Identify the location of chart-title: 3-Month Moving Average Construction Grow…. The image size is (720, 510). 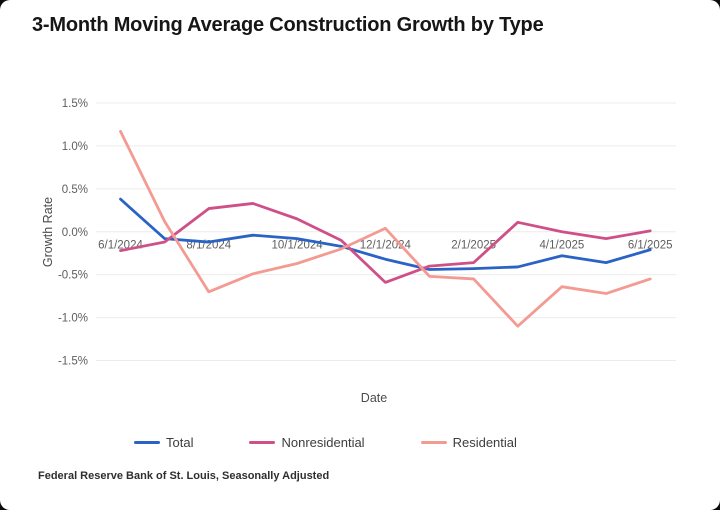
(288, 25).